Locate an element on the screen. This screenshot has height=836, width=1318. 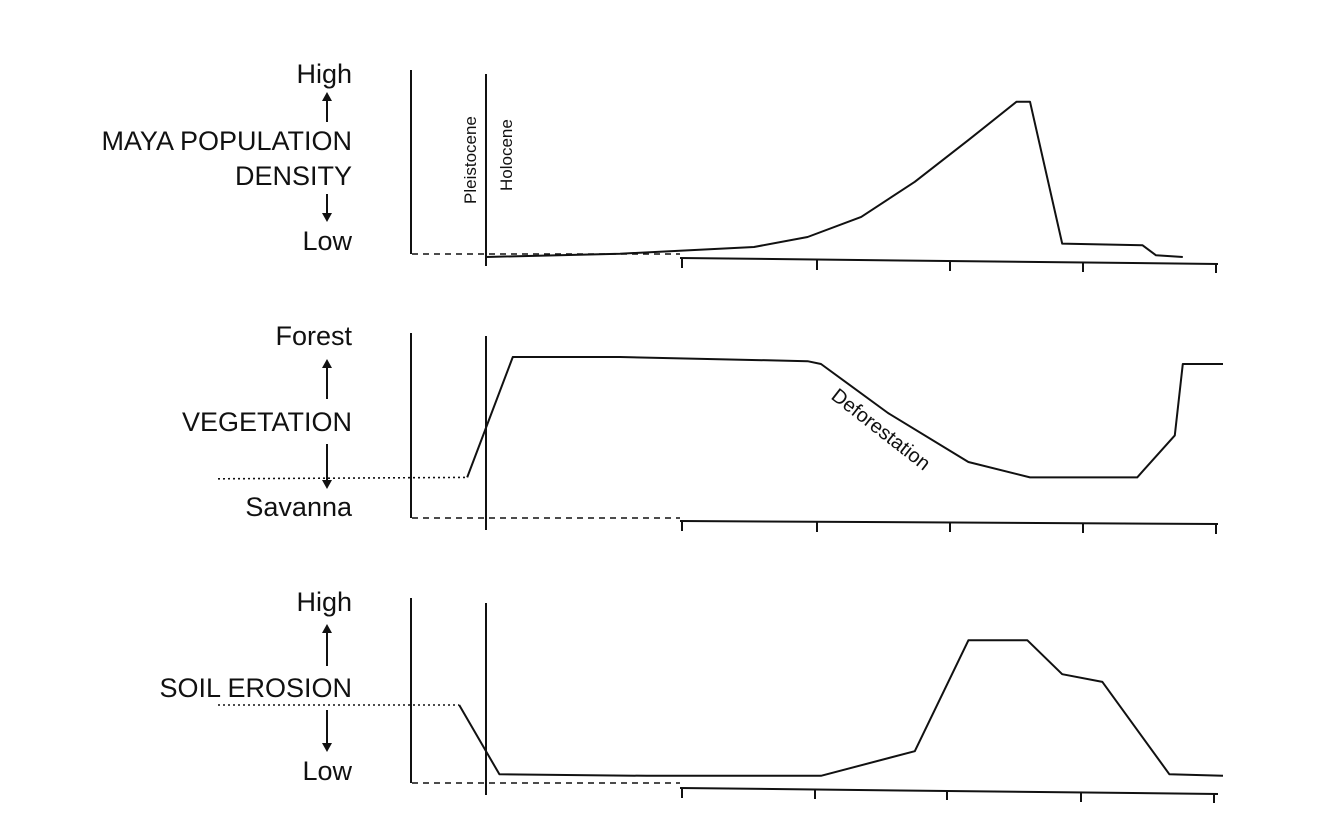
deforestation-annotation: Deforestation is located at coordinates (880, 430).